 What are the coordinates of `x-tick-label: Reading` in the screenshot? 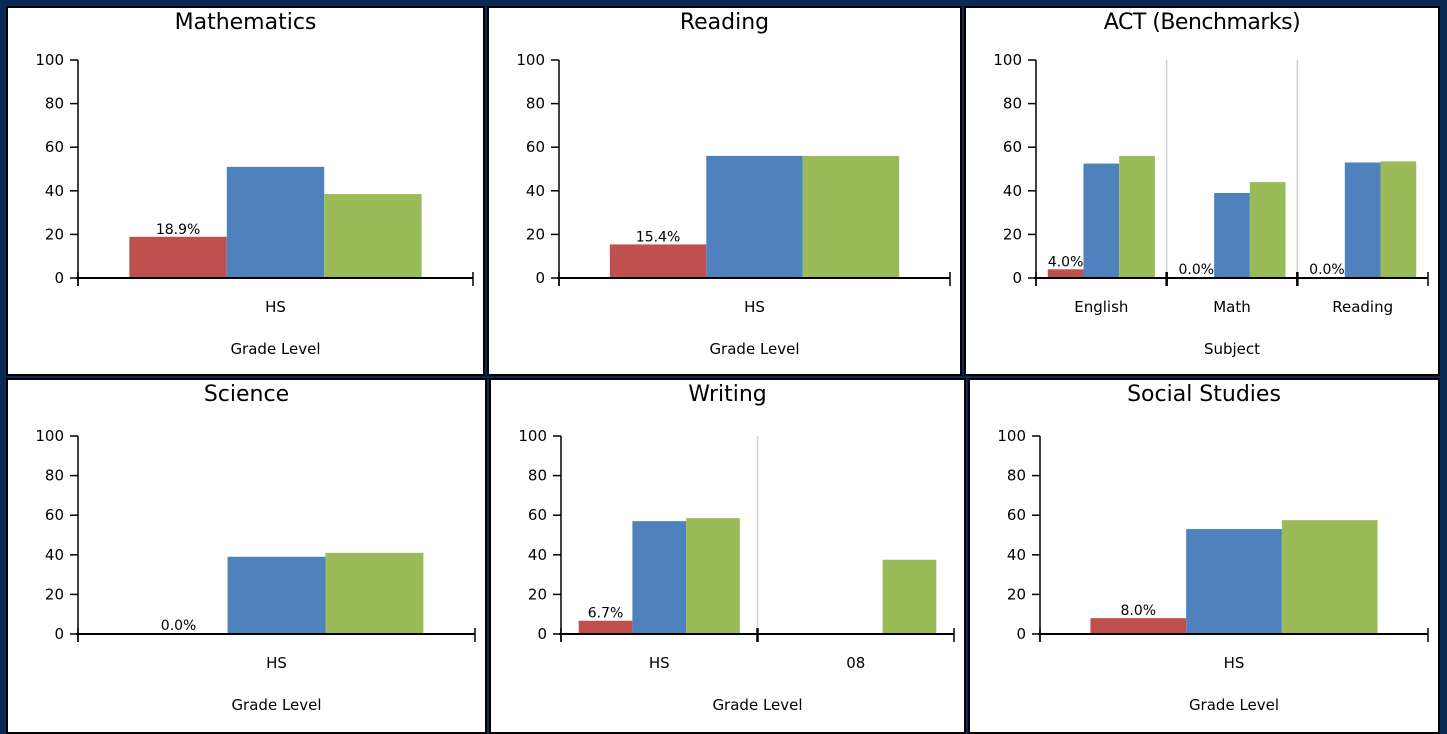 It's located at (1362, 307).